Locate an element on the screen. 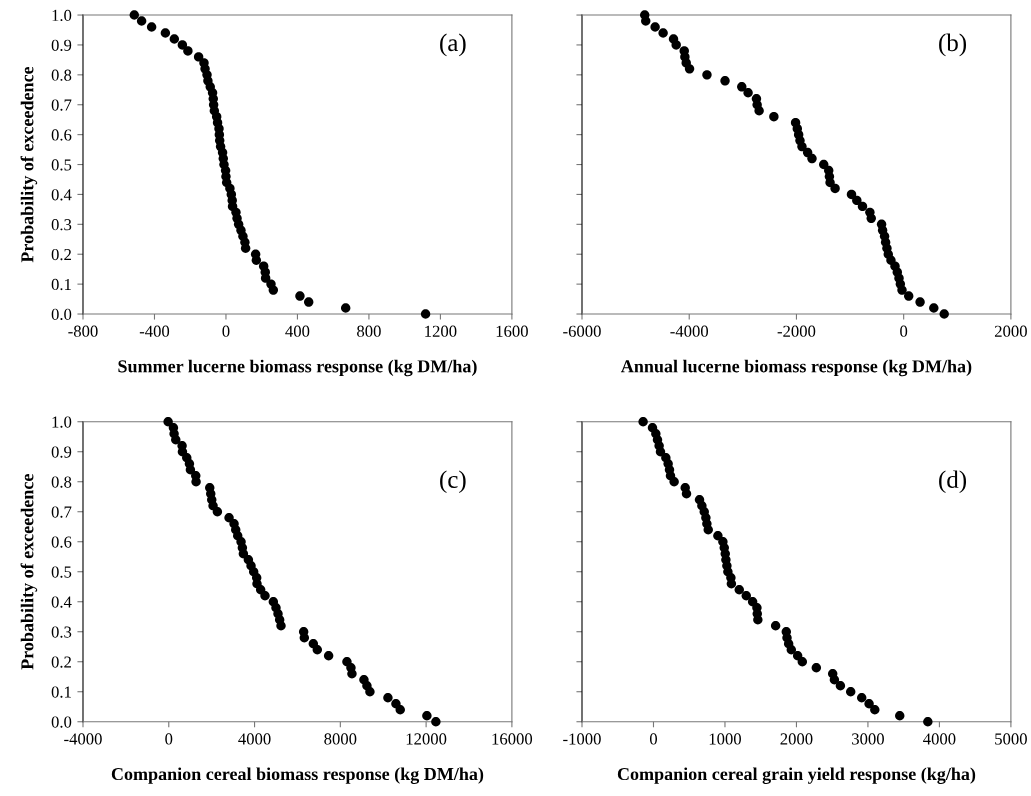  annotation: (d) is located at coordinates (953, 482).